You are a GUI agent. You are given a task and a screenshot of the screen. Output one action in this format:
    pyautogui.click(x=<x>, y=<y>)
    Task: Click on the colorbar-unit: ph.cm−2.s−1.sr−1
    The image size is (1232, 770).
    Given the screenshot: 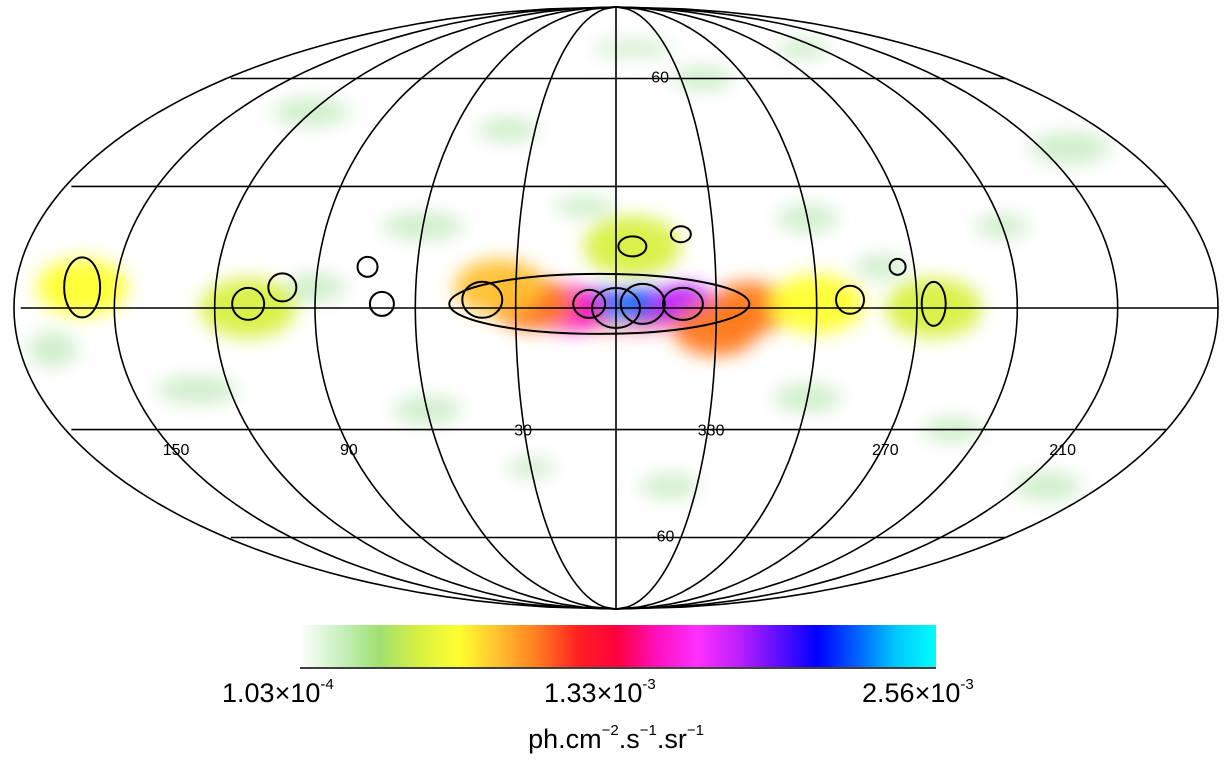 What is the action you would take?
    pyautogui.click(x=616, y=738)
    